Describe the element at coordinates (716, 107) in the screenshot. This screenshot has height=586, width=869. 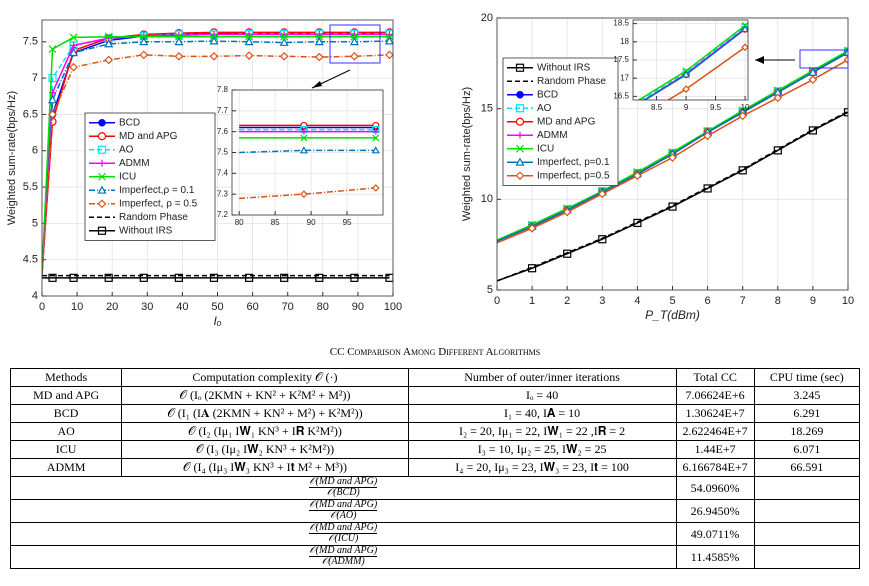
I see `x-tick-label: 9.5` at that location.